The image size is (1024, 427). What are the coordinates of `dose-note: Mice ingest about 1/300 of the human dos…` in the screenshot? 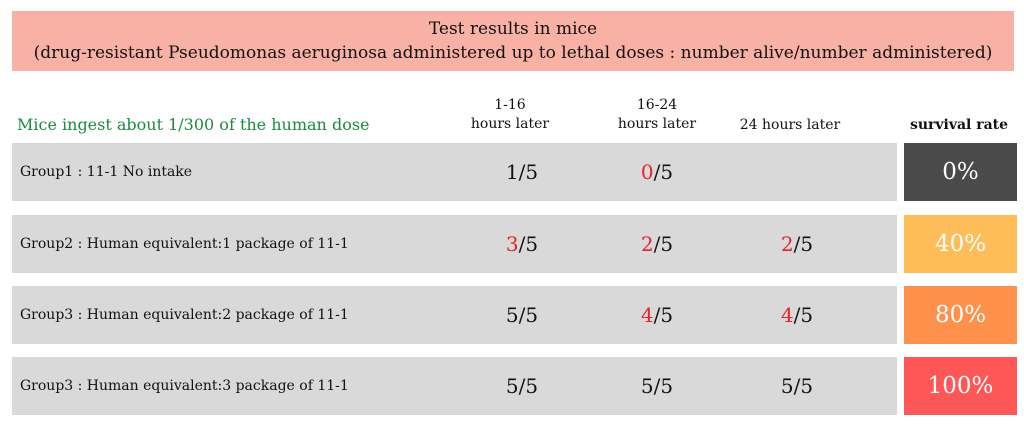 It's located at (193, 124).